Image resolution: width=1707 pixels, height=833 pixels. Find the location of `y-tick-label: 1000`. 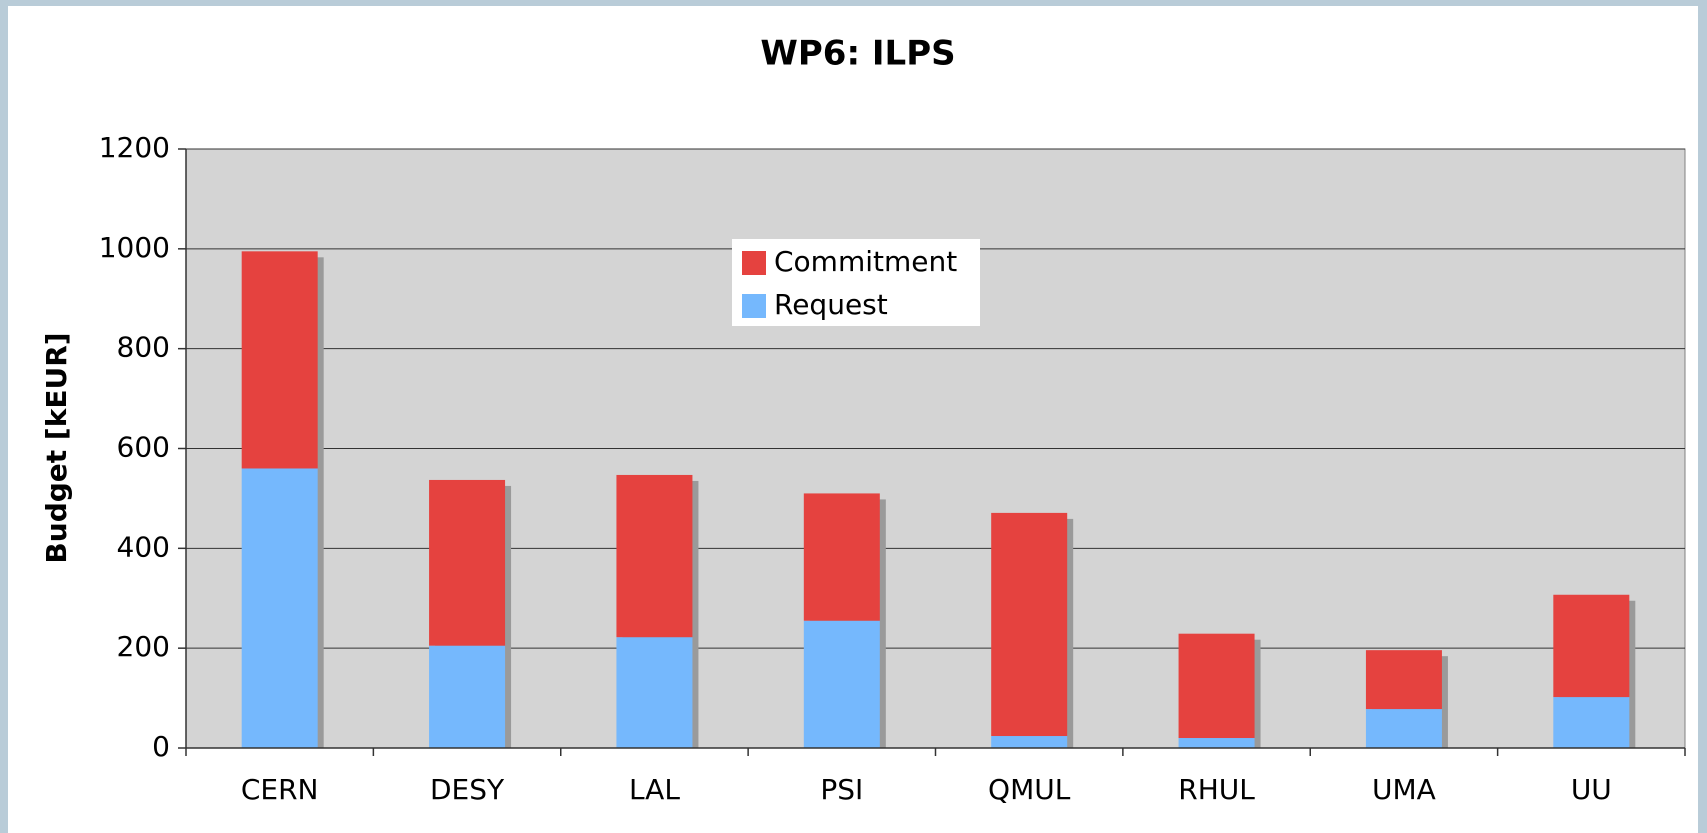

y-tick-label: 1000 is located at coordinates (134, 247).